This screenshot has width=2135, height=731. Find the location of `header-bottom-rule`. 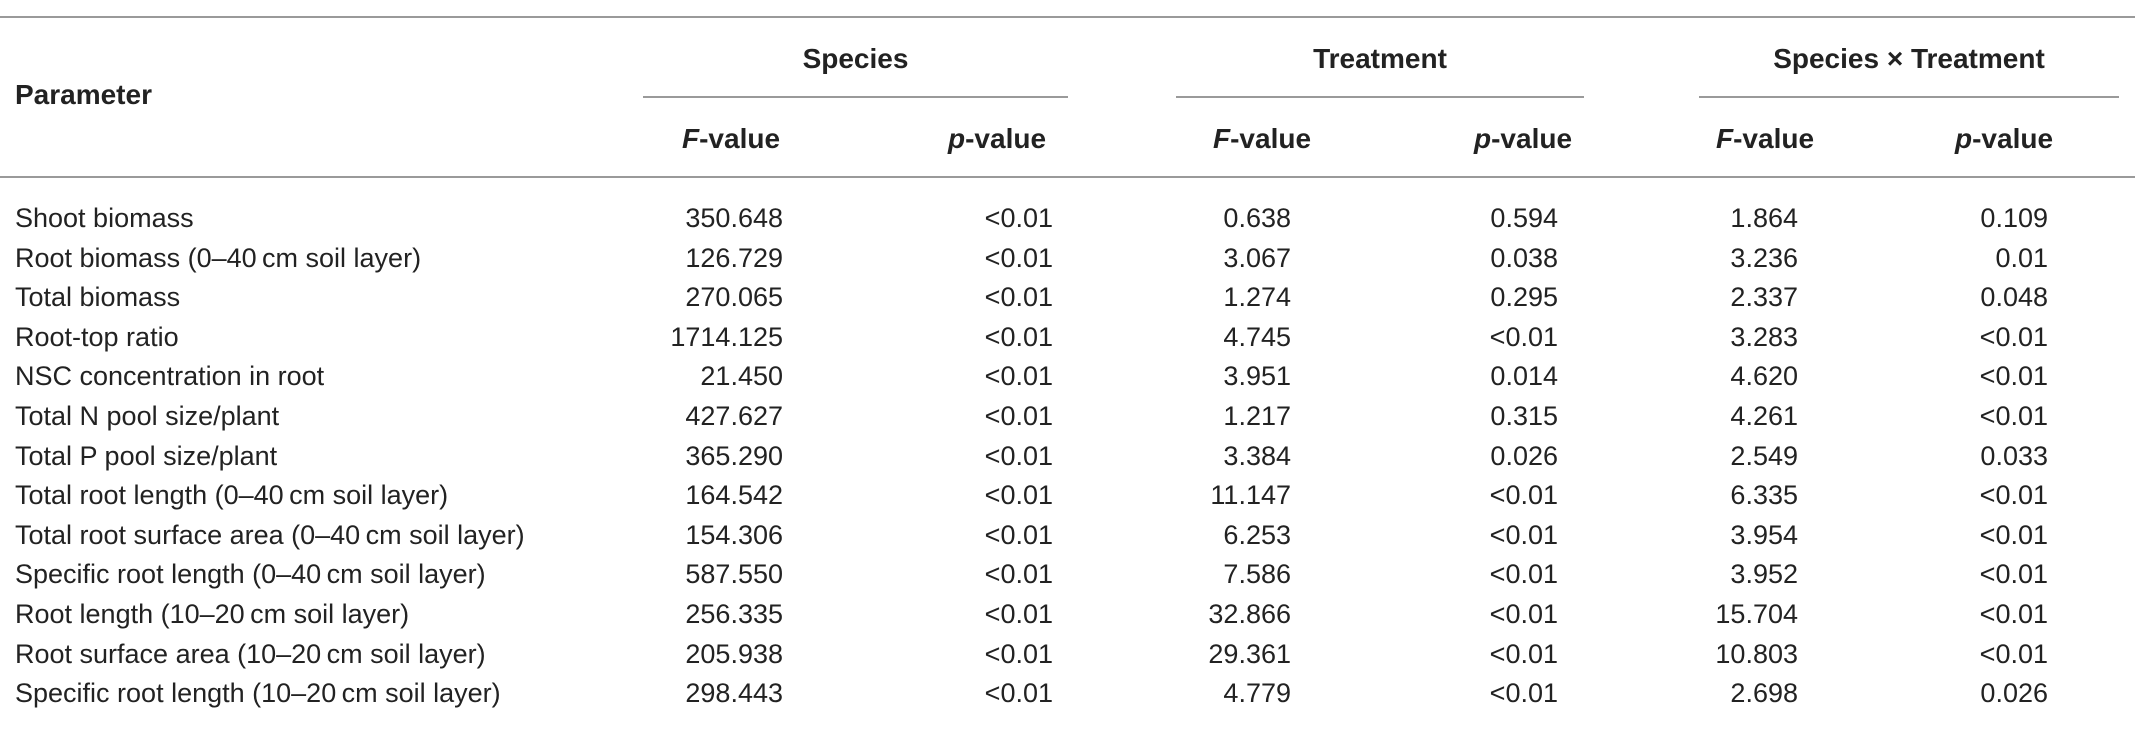

header-bottom-rule is located at coordinates (1067, 177).